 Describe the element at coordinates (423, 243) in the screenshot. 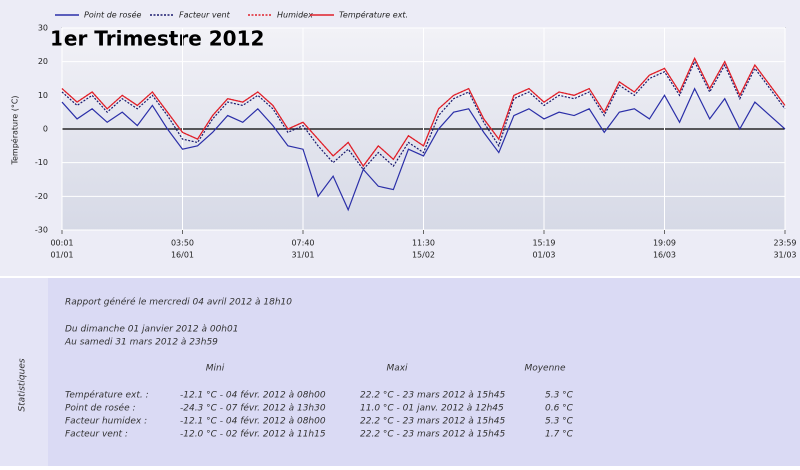

I see `x-tick-label: 11:30` at that location.